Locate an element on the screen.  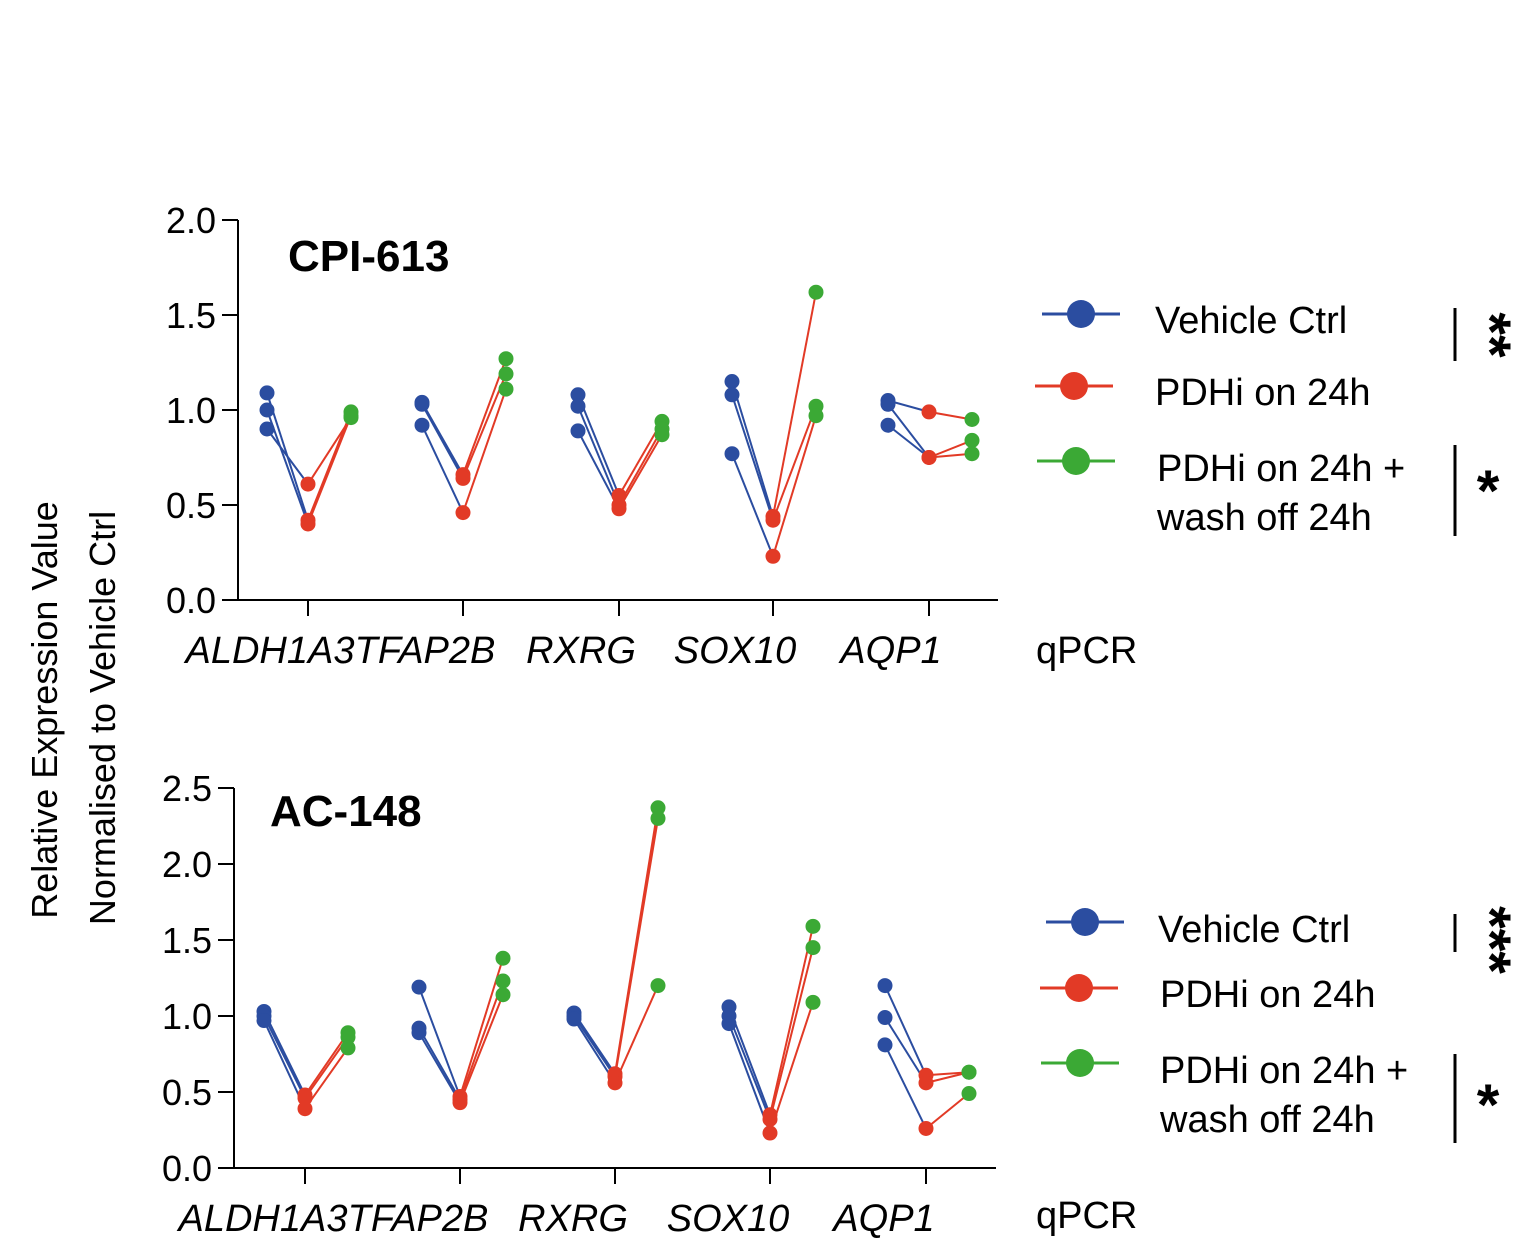
panel-title: AC-148 is located at coordinates (346, 811).